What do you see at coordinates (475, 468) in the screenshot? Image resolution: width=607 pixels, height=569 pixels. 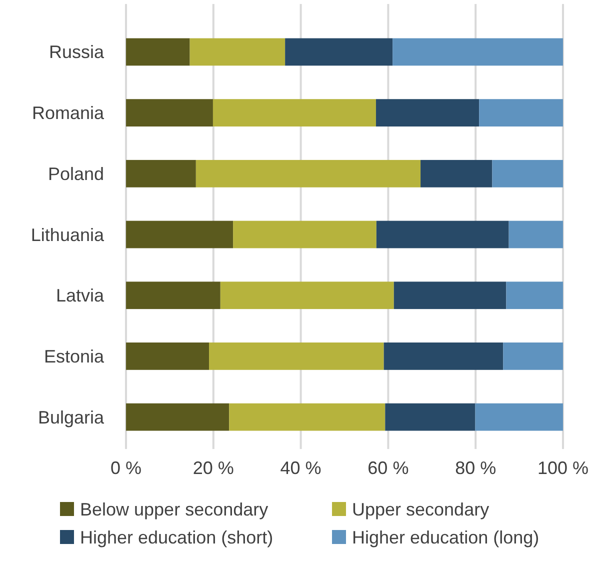 I see `x-tick-label: 80 %` at bounding box center [475, 468].